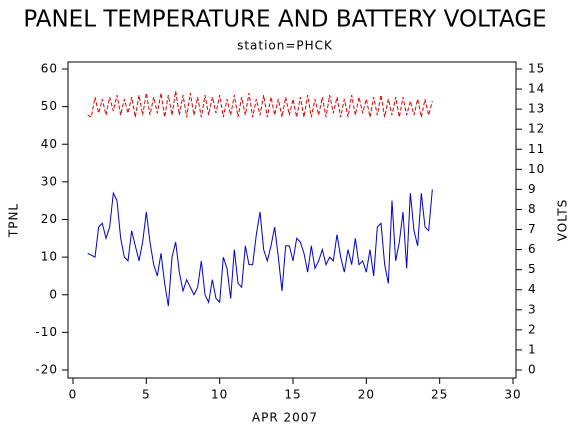  I want to click on y2-tick-label: 1, so click(532, 349).